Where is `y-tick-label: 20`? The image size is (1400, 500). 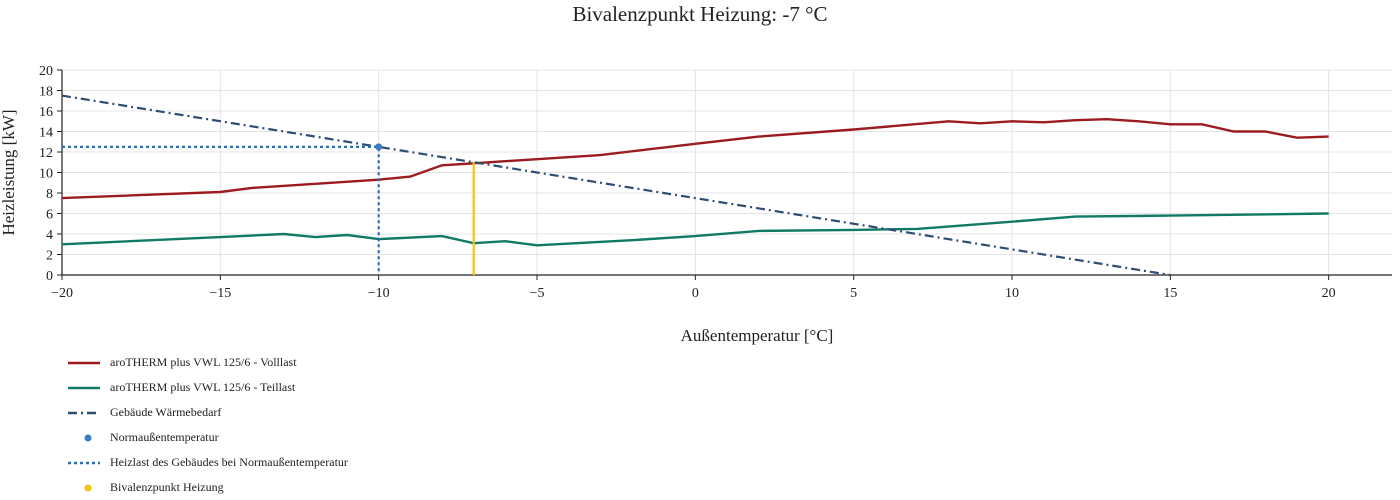
y-tick-label: 20 is located at coordinates (46, 71).